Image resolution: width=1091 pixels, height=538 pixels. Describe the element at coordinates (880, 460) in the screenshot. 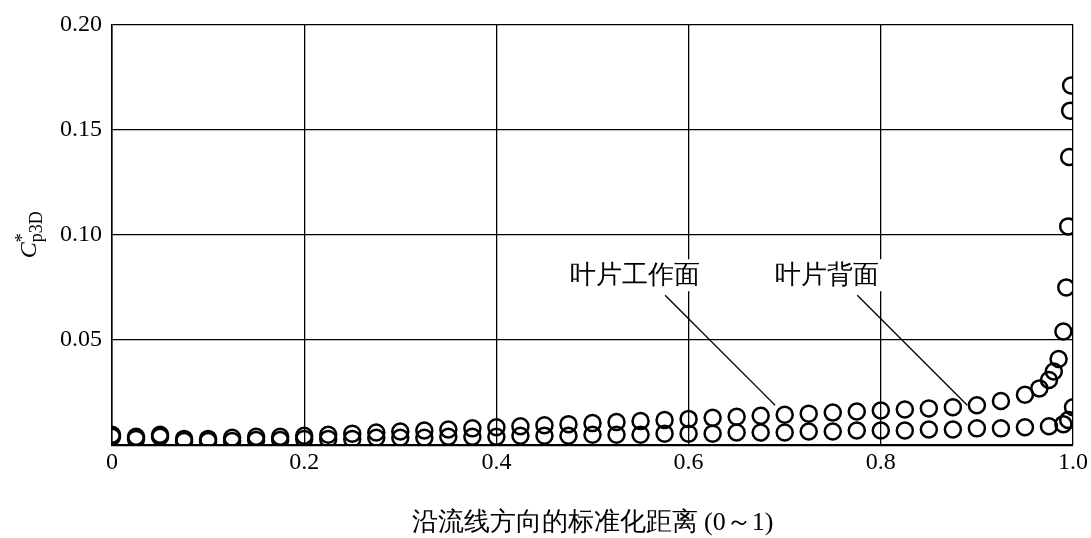

I see `x-tick-label: 0.8` at that location.